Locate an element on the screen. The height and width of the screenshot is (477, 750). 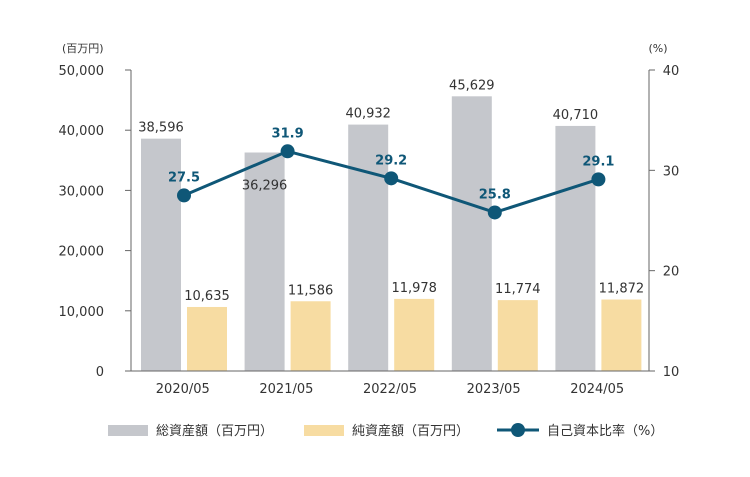
left-axis-ticks: 0 10,000 20,000 30,000 40,000 50,000 is located at coordinates (95, 222).